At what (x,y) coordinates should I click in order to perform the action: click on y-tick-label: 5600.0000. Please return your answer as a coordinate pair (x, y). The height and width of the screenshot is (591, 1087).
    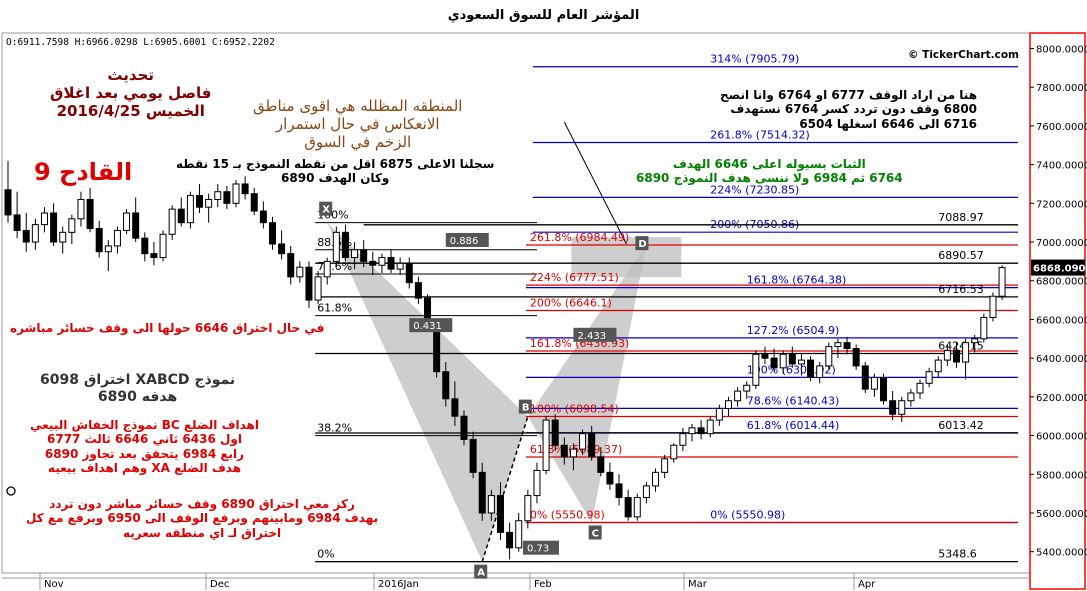
    Looking at the image, I should click on (1061, 514).